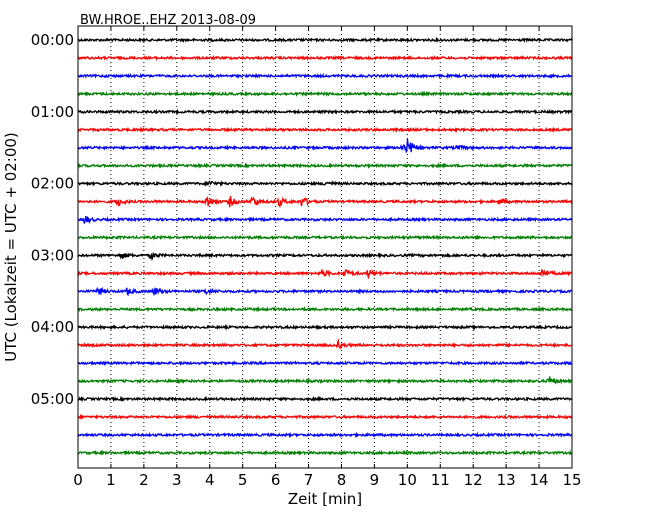 The width and height of the screenshot is (650, 520). What do you see at coordinates (506, 480) in the screenshot?
I see `x-tick-label: 13` at bounding box center [506, 480].